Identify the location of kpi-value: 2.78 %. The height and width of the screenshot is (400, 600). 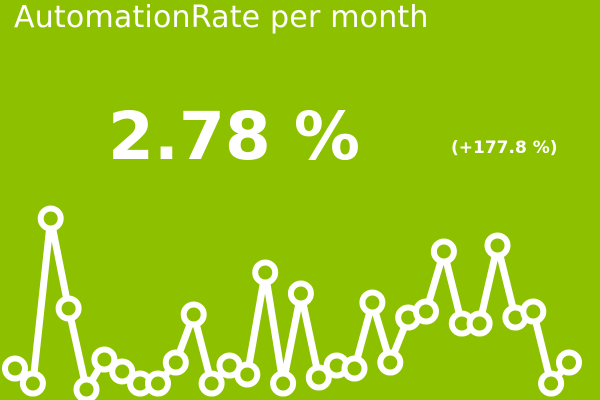
(234, 136).